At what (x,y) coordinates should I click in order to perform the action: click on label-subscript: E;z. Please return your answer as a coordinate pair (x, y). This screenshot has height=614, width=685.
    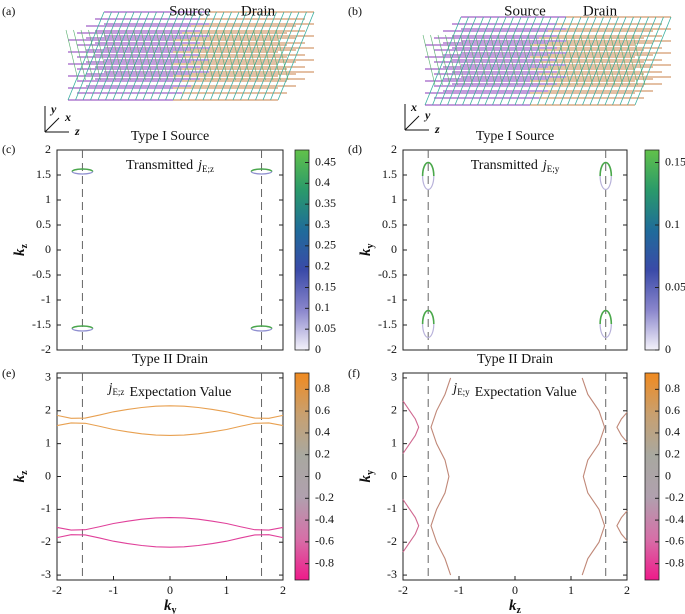
    Looking at the image, I should click on (208, 169).